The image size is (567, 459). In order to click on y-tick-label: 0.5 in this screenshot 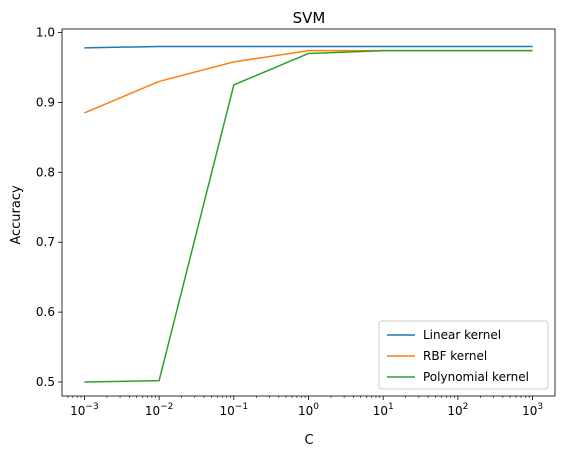, I will do `click(45, 382)`.